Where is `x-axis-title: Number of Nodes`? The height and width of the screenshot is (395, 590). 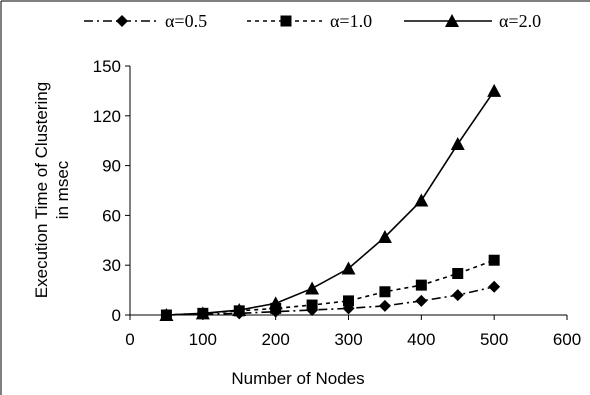 x-axis-title: Number of Nodes is located at coordinates (297, 378).